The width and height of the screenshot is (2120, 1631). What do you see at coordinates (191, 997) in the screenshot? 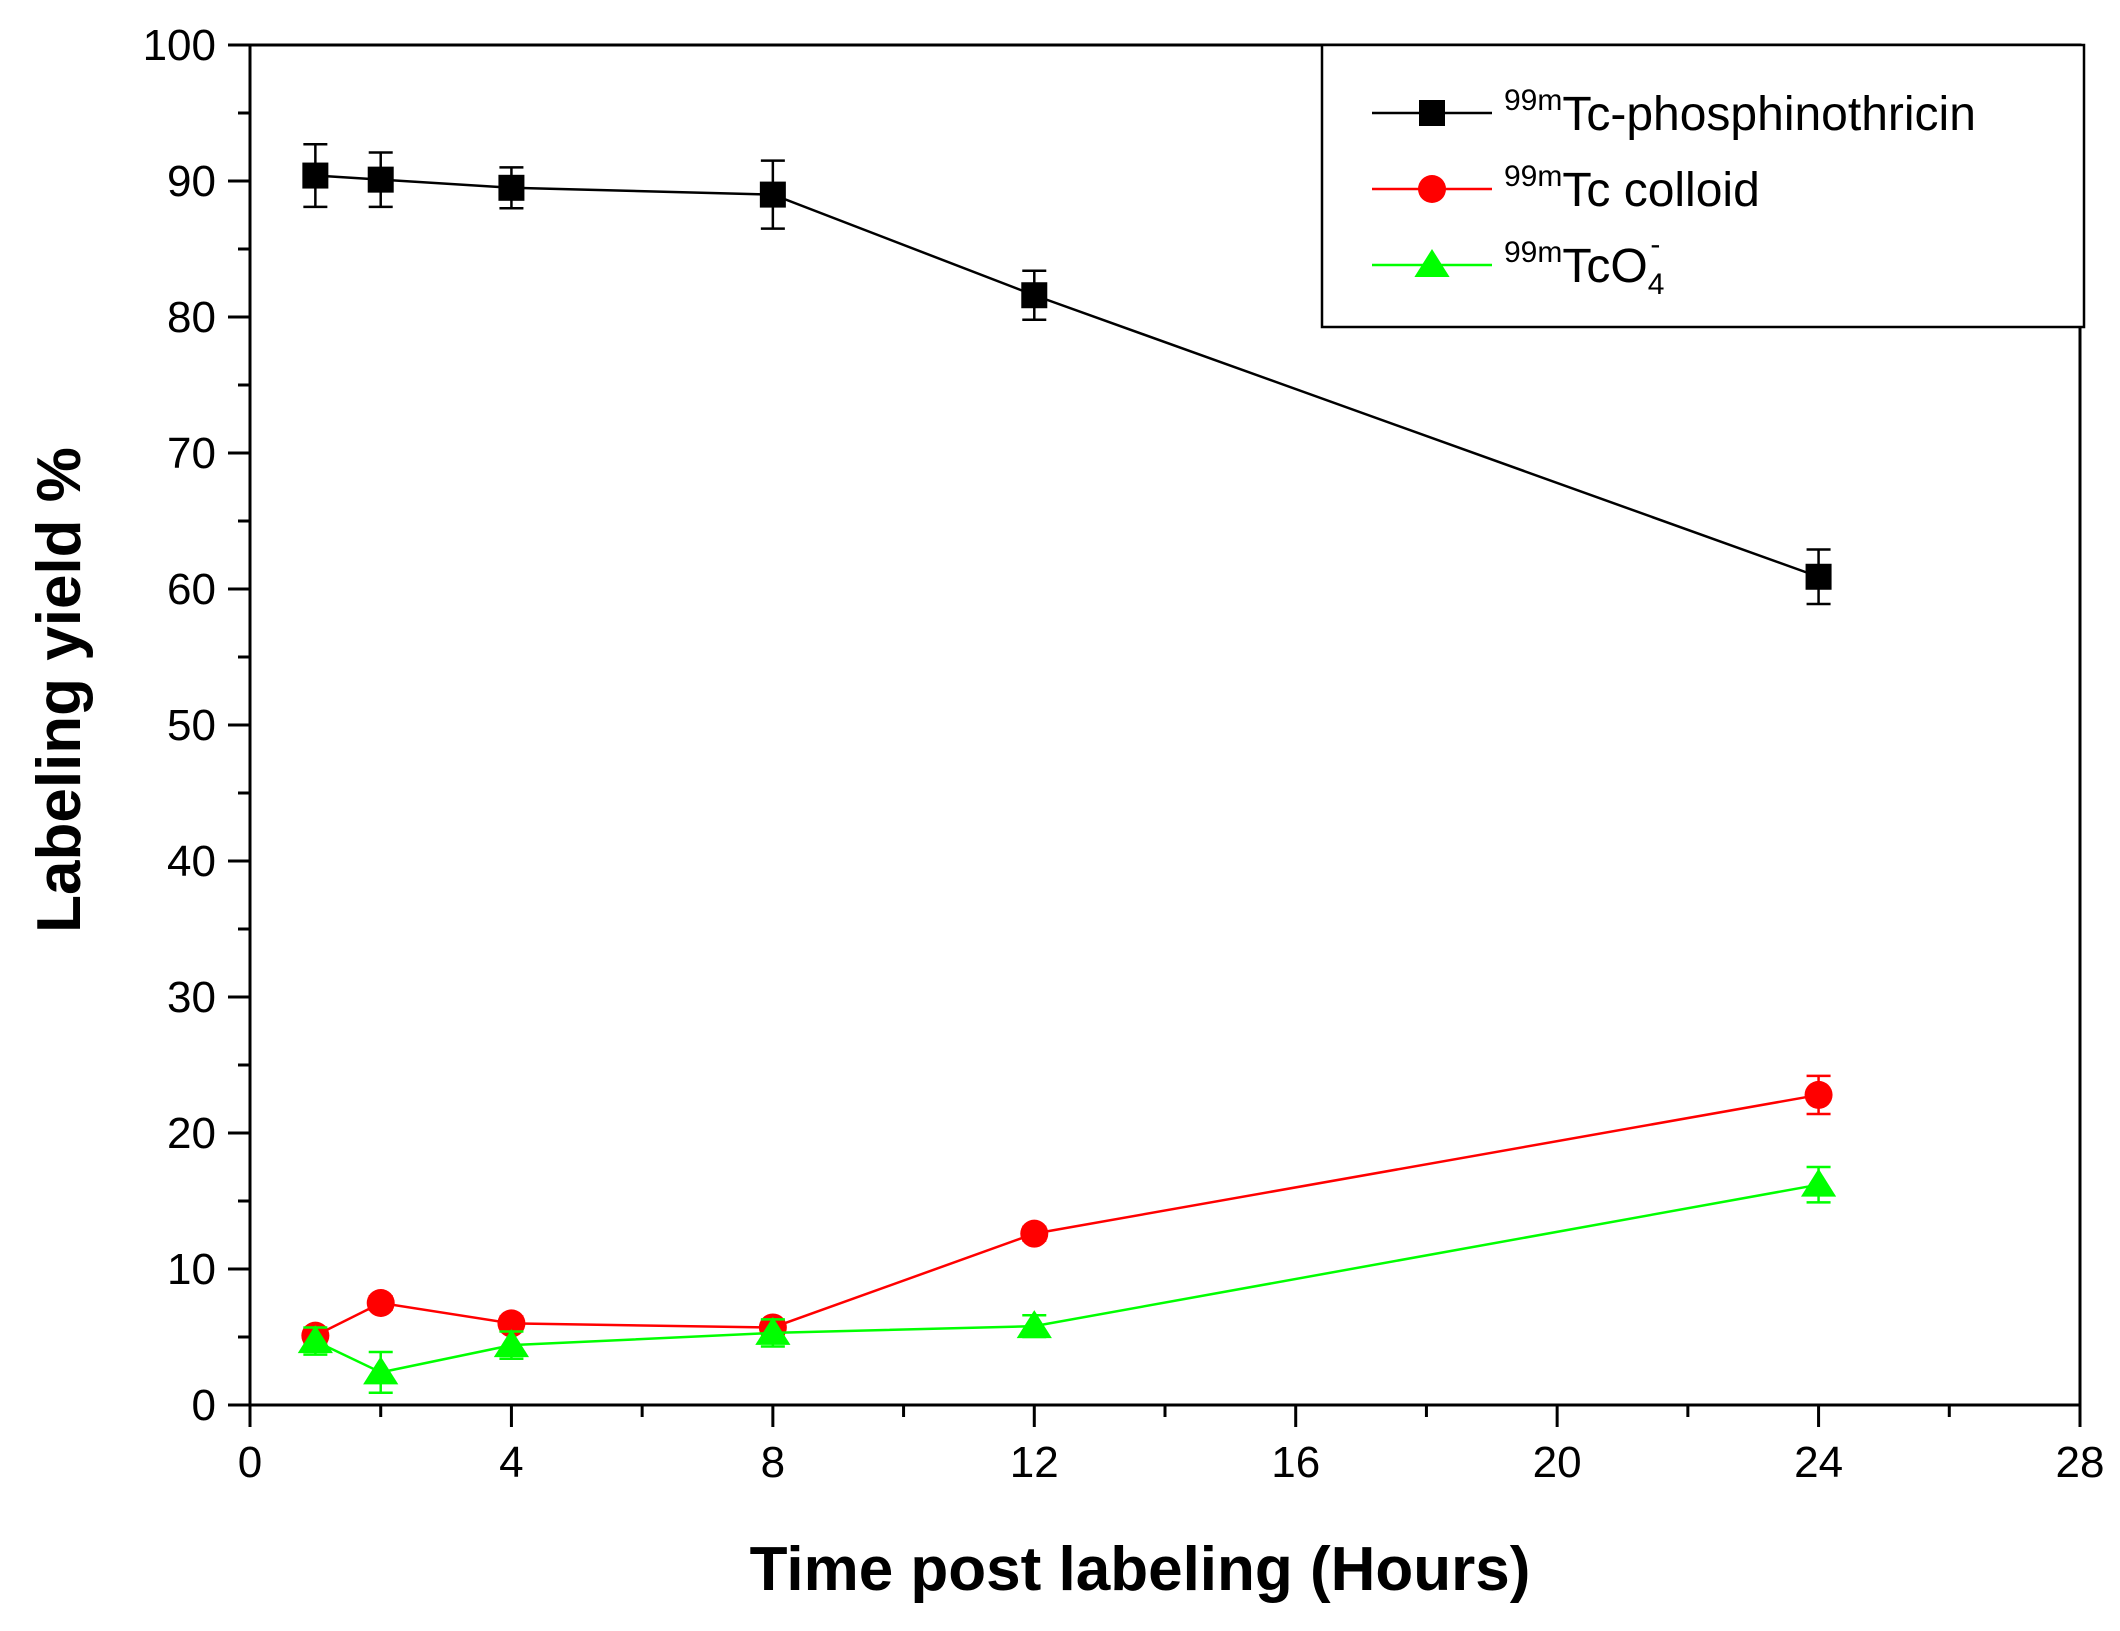
I see `y-tick-label: 30` at bounding box center [191, 997].